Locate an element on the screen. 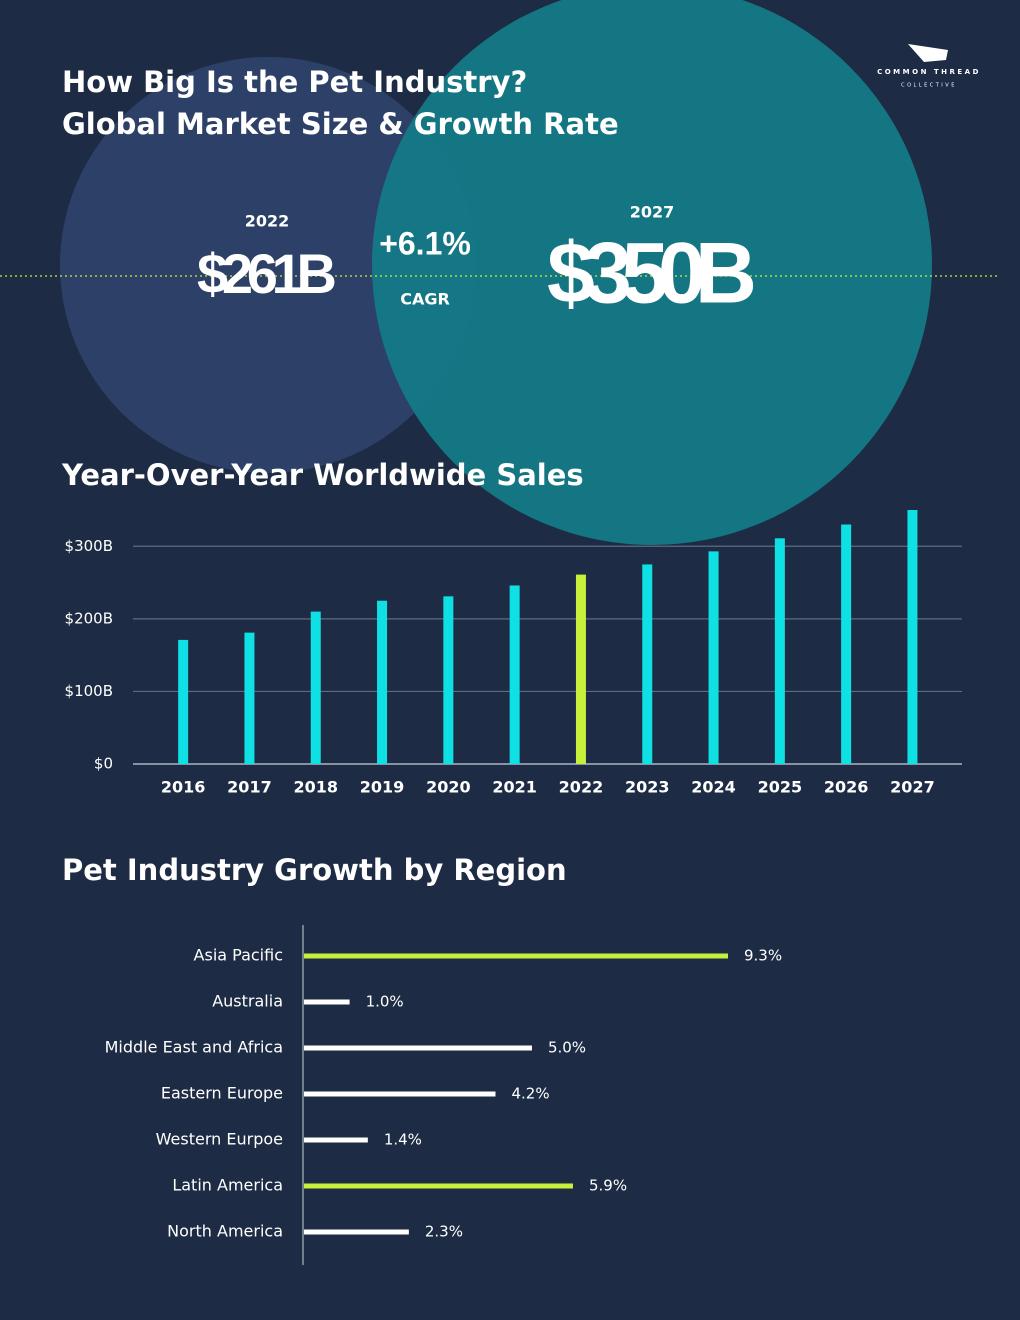 This screenshot has height=1320, width=1020. value-label: 5.9% is located at coordinates (608, 1186).